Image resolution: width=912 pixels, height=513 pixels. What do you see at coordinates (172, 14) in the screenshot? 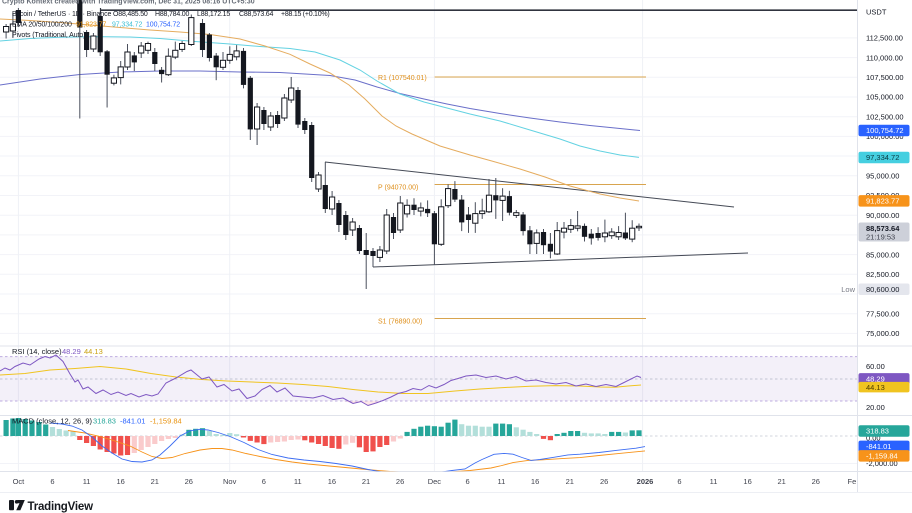
I see `svg-text: H88,784.00` at bounding box center [172, 14].